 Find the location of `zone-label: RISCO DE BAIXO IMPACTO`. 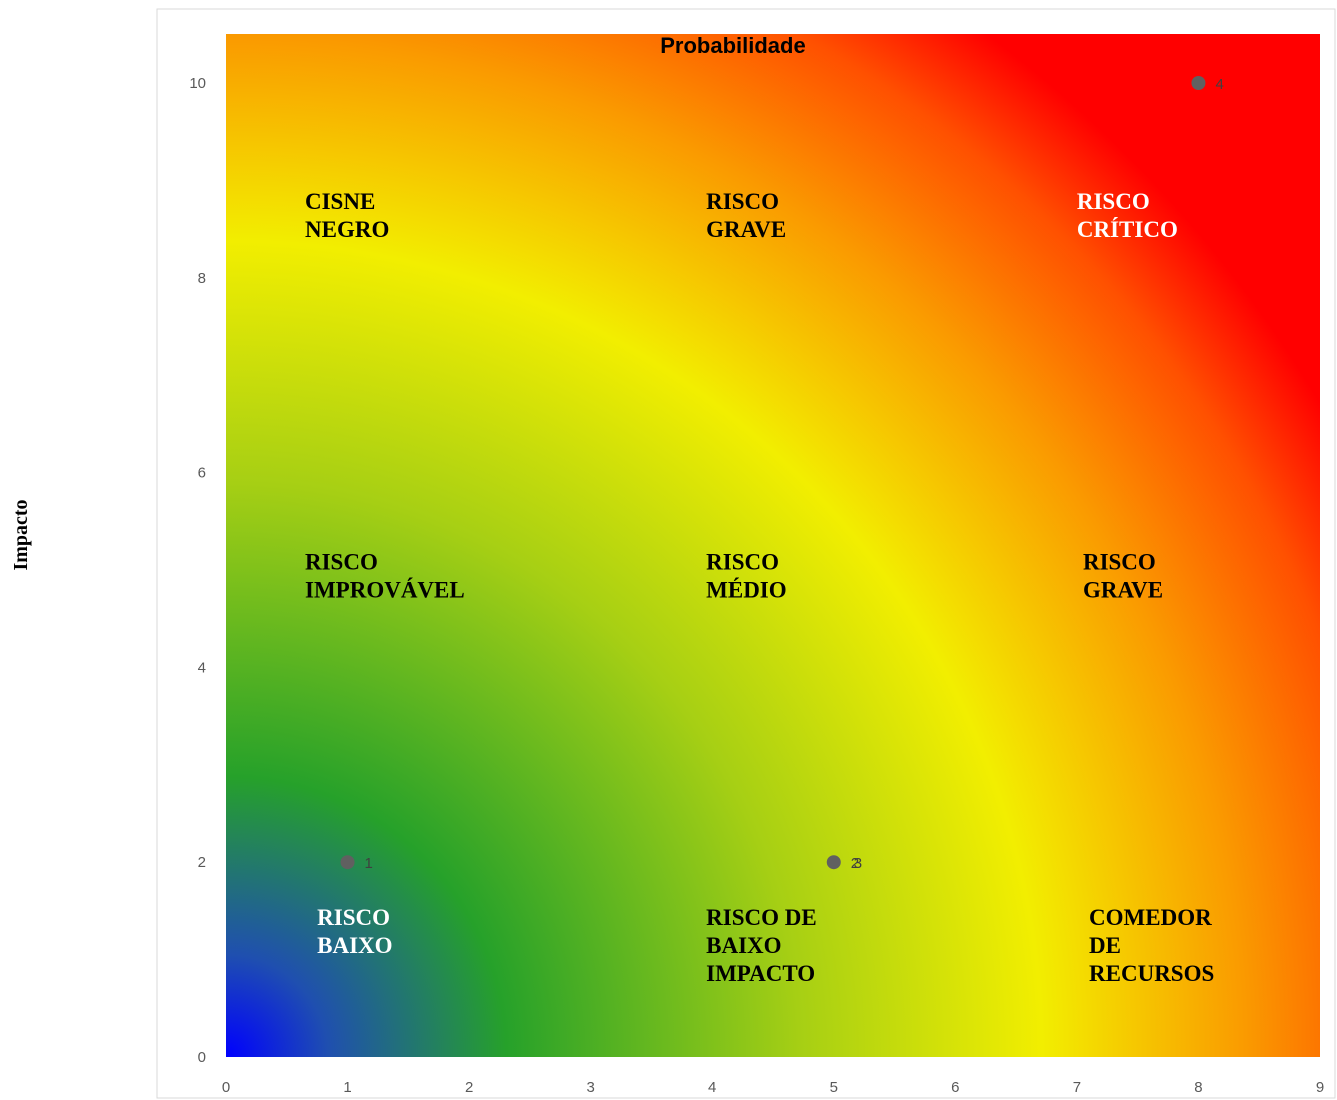

zone-label: RISCO DE BAIXO IMPACTO is located at coordinates (761, 945).